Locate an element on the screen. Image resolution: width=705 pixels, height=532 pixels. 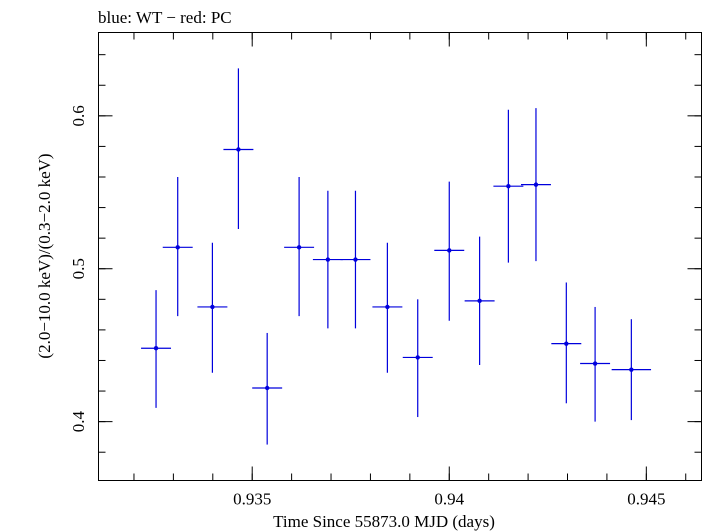
x-tick-label: 0.94 is located at coordinates (449, 499).